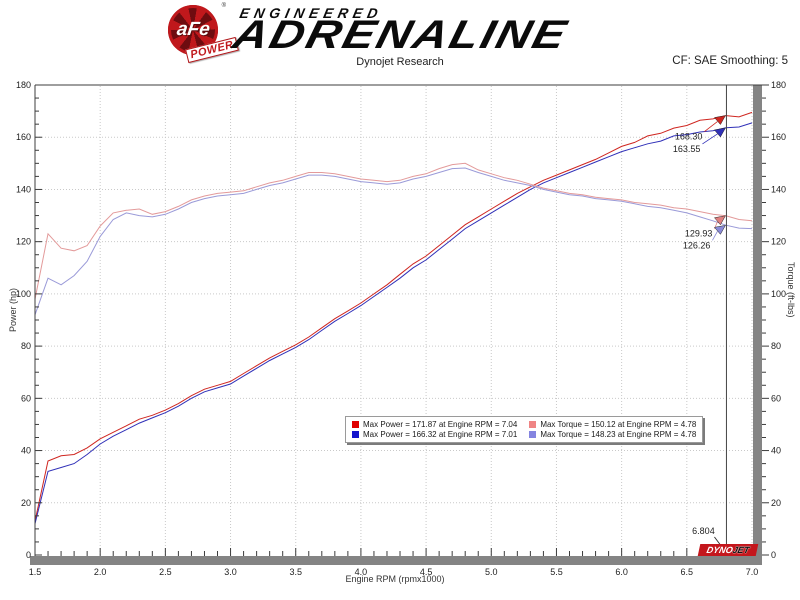  I want to click on rpm-tick-label: 6.5, so click(687, 572).